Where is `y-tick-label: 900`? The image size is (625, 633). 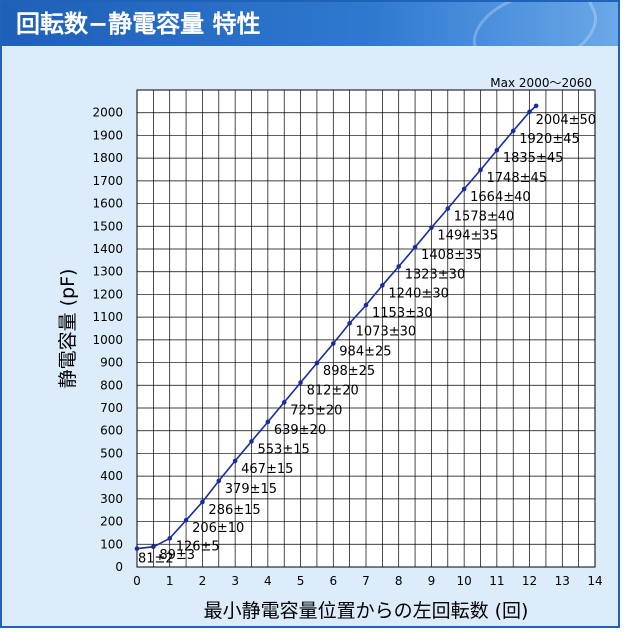 y-tick-label: 900 is located at coordinates (111, 363).